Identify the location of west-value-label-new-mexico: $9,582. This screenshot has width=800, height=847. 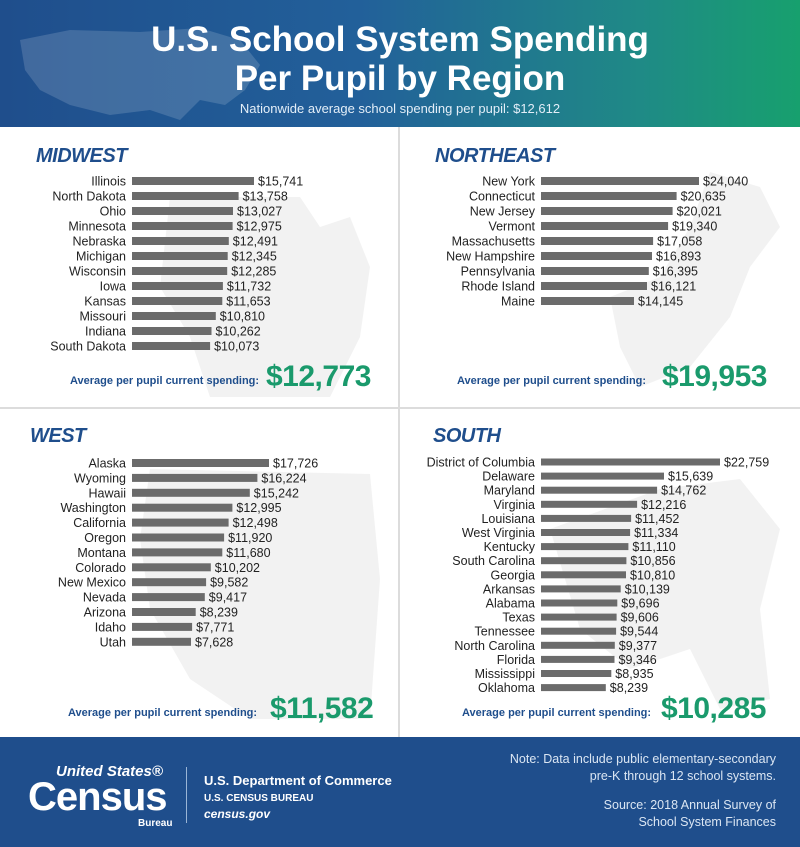
(229, 583).